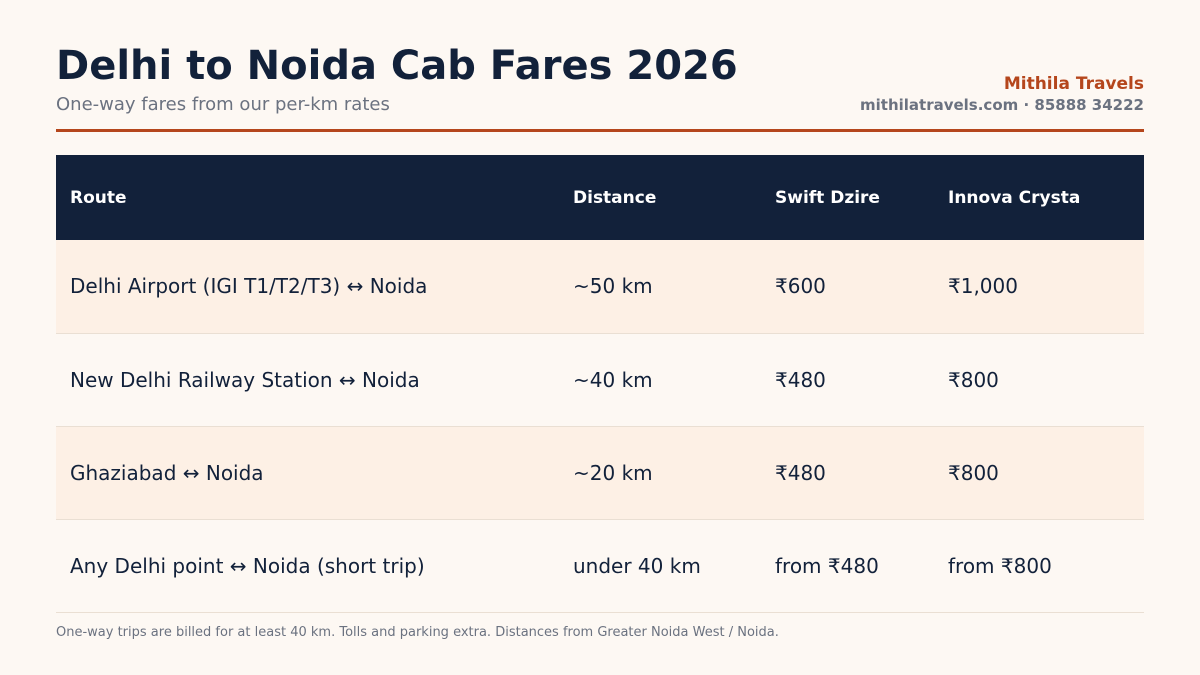 The width and height of the screenshot is (1200, 675). What do you see at coordinates (1039, 287) in the screenshot?
I see `innova-crysta-fare-cell: ₹1,000` at bounding box center [1039, 287].